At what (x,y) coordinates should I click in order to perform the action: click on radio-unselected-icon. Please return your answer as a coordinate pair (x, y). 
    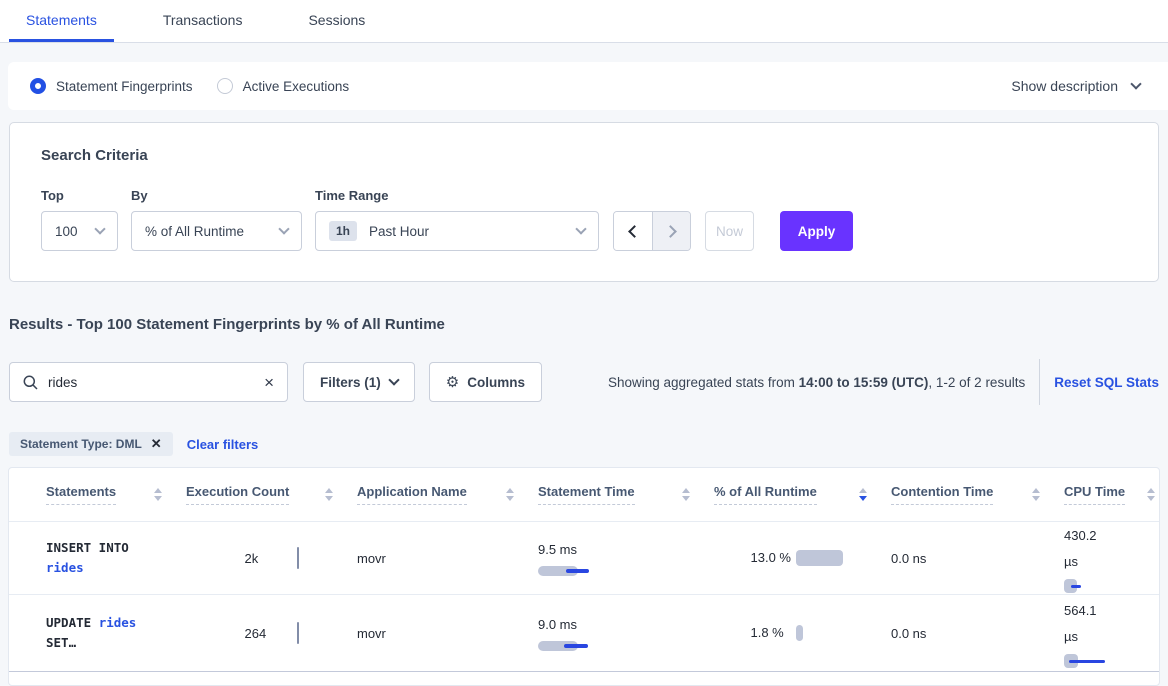
    Looking at the image, I should click on (224, 86).